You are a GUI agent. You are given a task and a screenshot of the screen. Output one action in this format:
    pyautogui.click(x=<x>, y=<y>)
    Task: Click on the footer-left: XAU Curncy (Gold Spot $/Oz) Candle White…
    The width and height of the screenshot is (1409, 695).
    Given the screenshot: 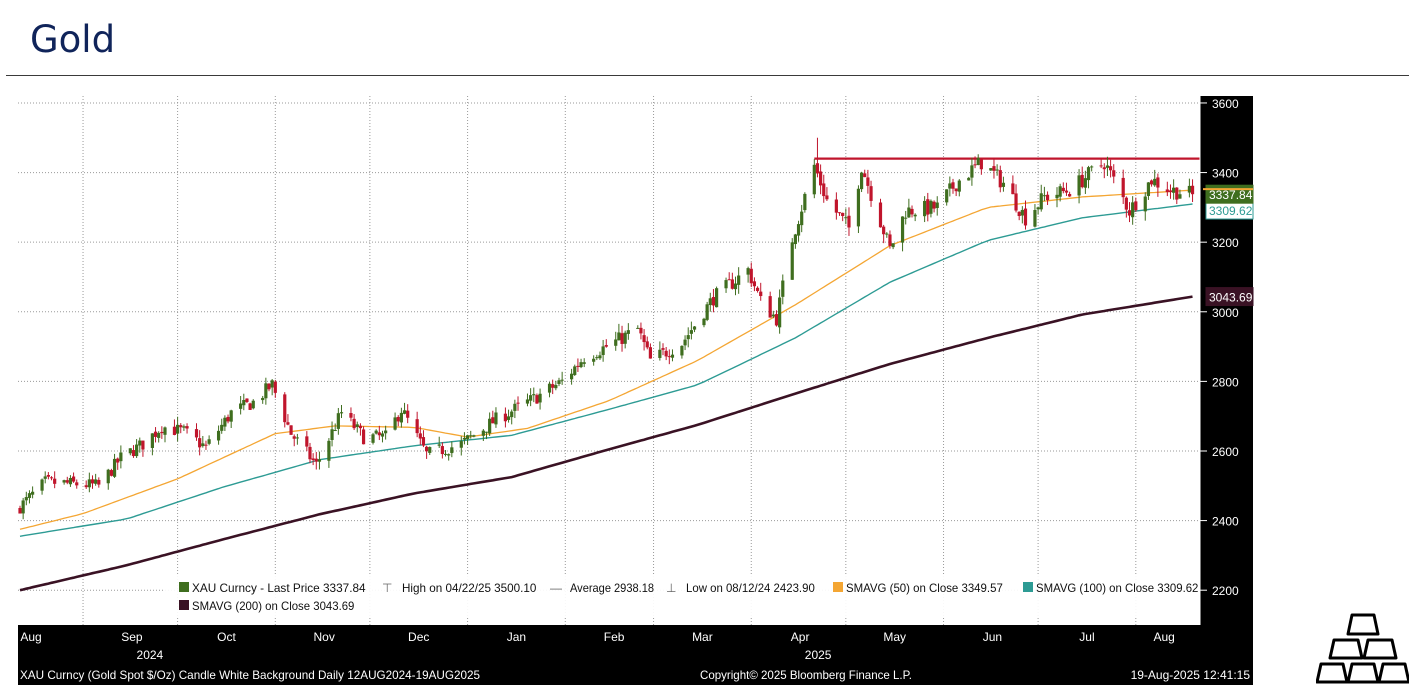 What is the action you would take?
    pyautogui.click(x=250, y=675)
    